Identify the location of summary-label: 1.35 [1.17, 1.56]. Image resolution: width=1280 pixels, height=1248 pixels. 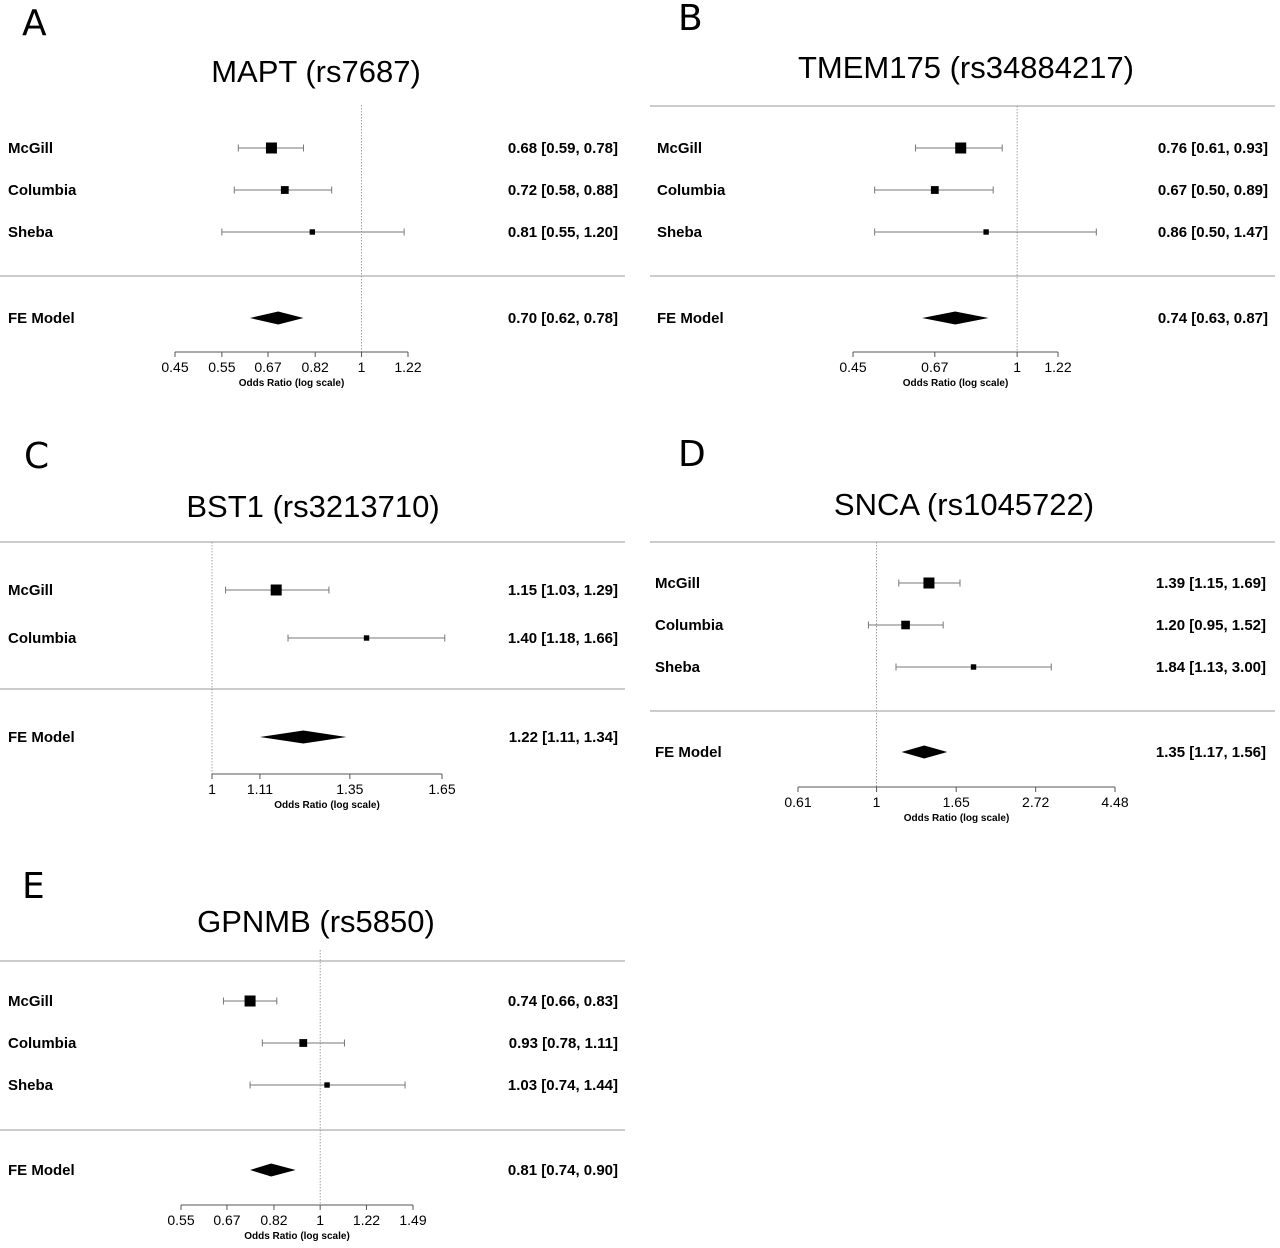
(1211, 752).